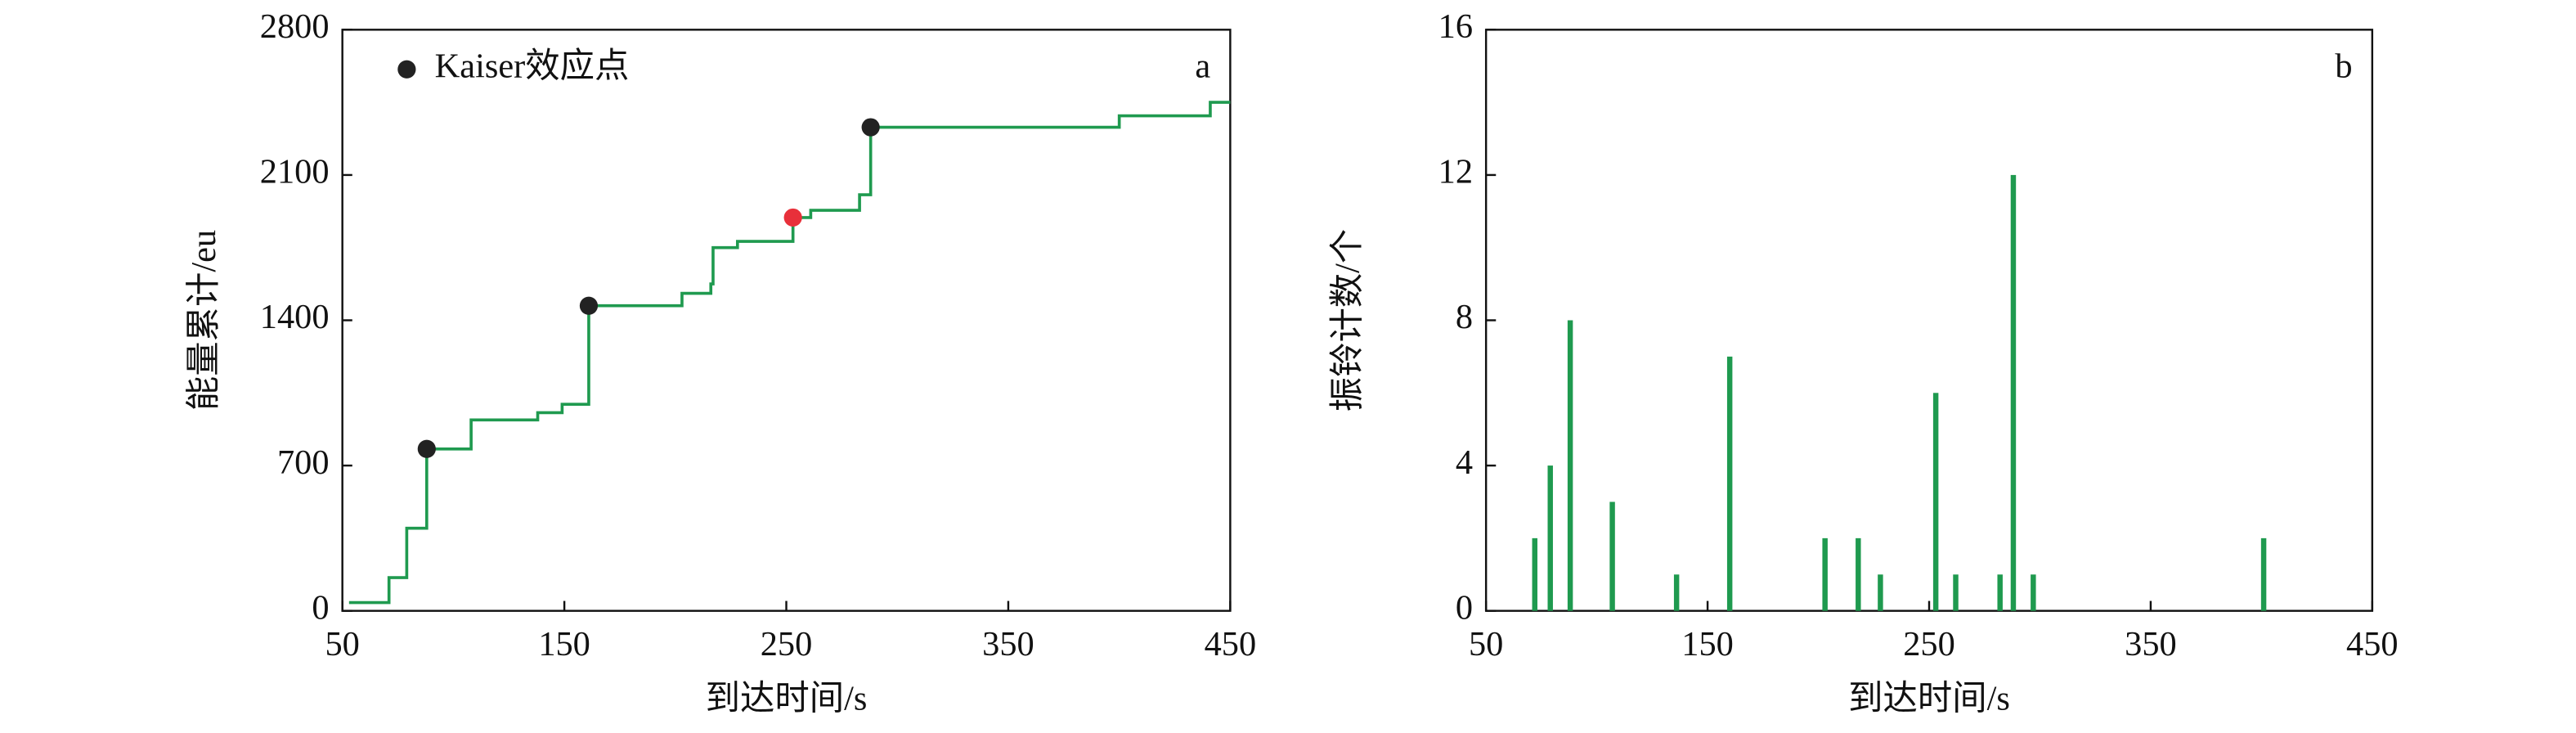  I want to click on y-tick-label: 8, so click(1464, 317).